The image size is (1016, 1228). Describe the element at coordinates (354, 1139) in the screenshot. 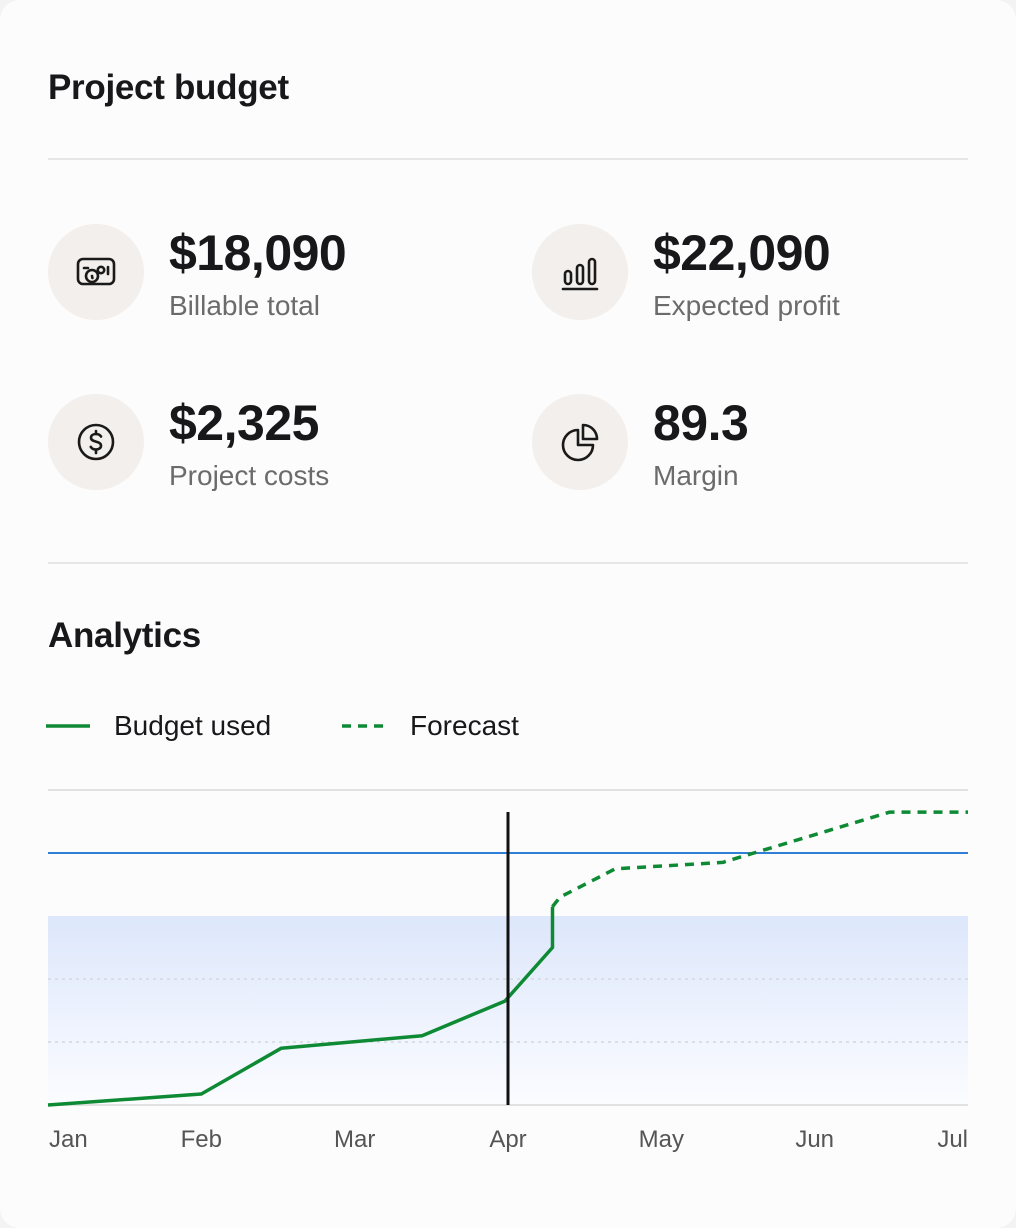

I see `x-tick-label: Mar` at that location.